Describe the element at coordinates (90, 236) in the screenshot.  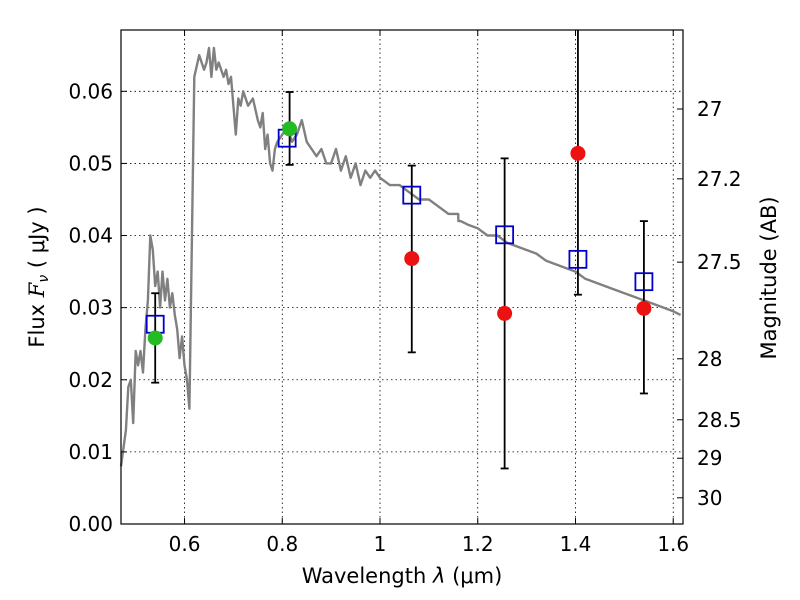
I see `y-tick-label: 0.04` at that location.